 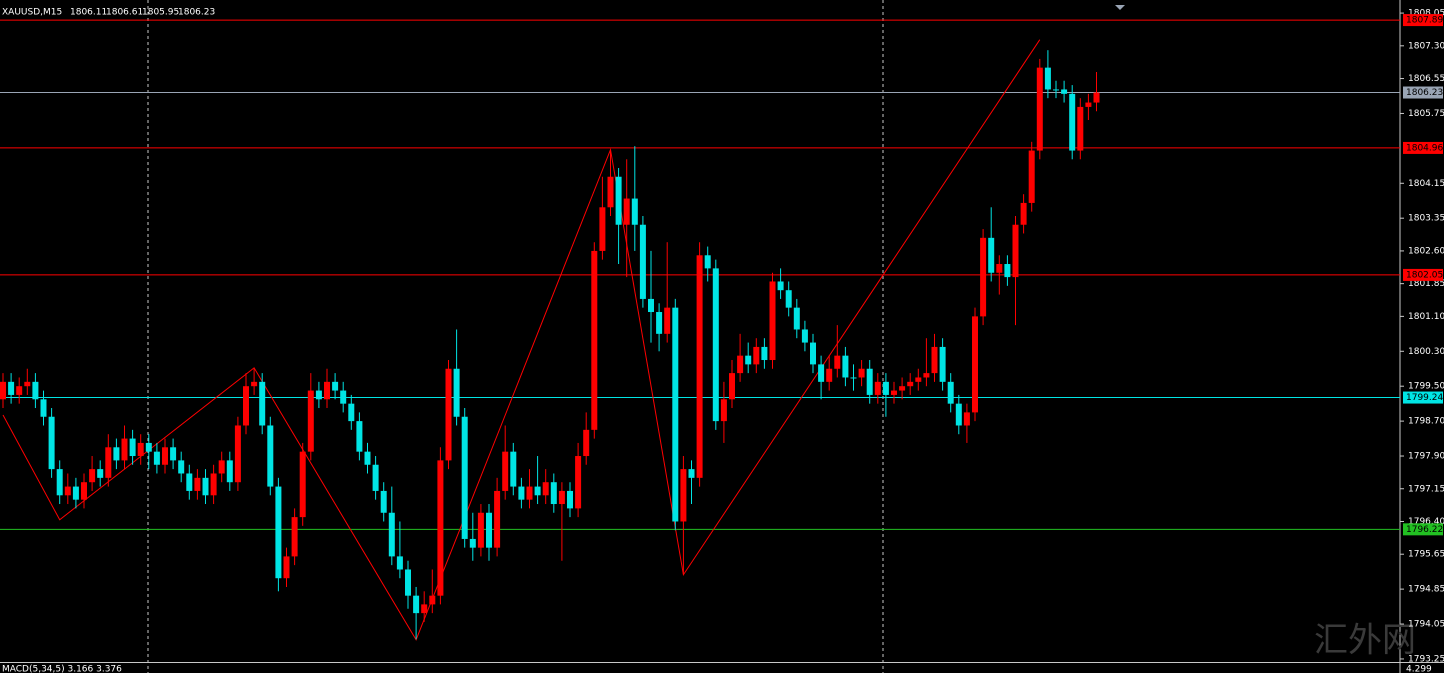 I want to click on y-tick-label: 1795.65, so click(x=1426, y=555).